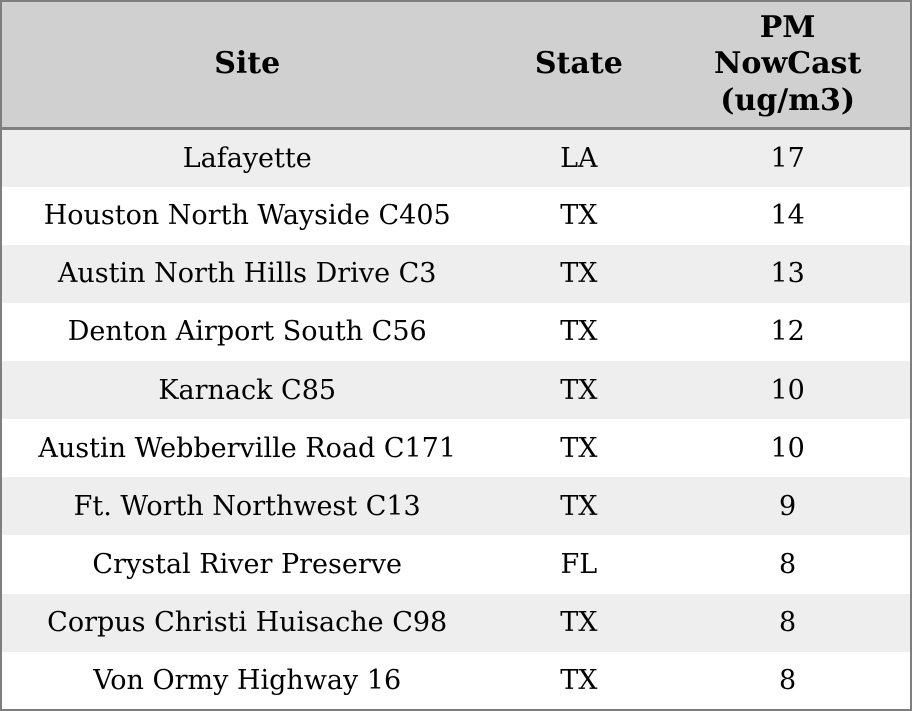 The height and width of the screenshot is (711, 912). I want to click on site-cell: Ft. Worth Northwest C13, so click(247, 506).